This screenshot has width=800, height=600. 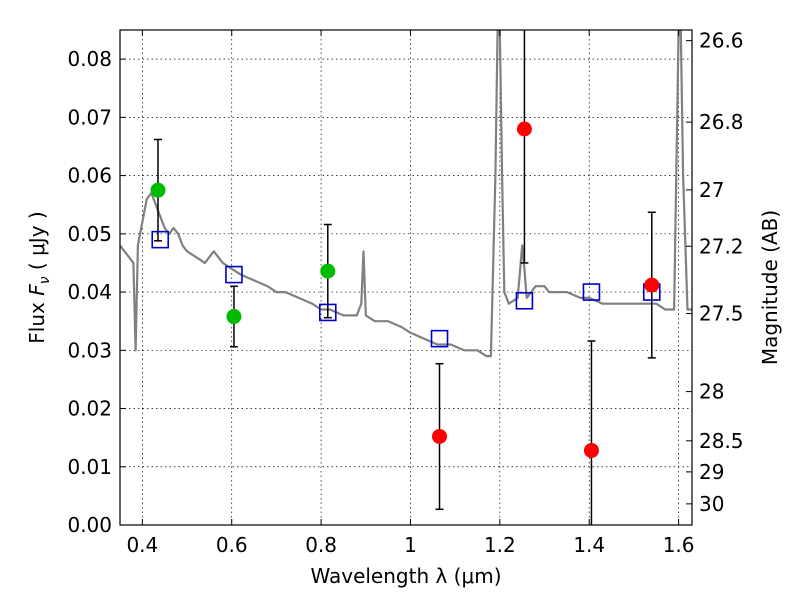 What do you see at coordinates (89, 292) in the screenshot?
I see `y-tick-label: 0.04` at bounding box center [89, 292].